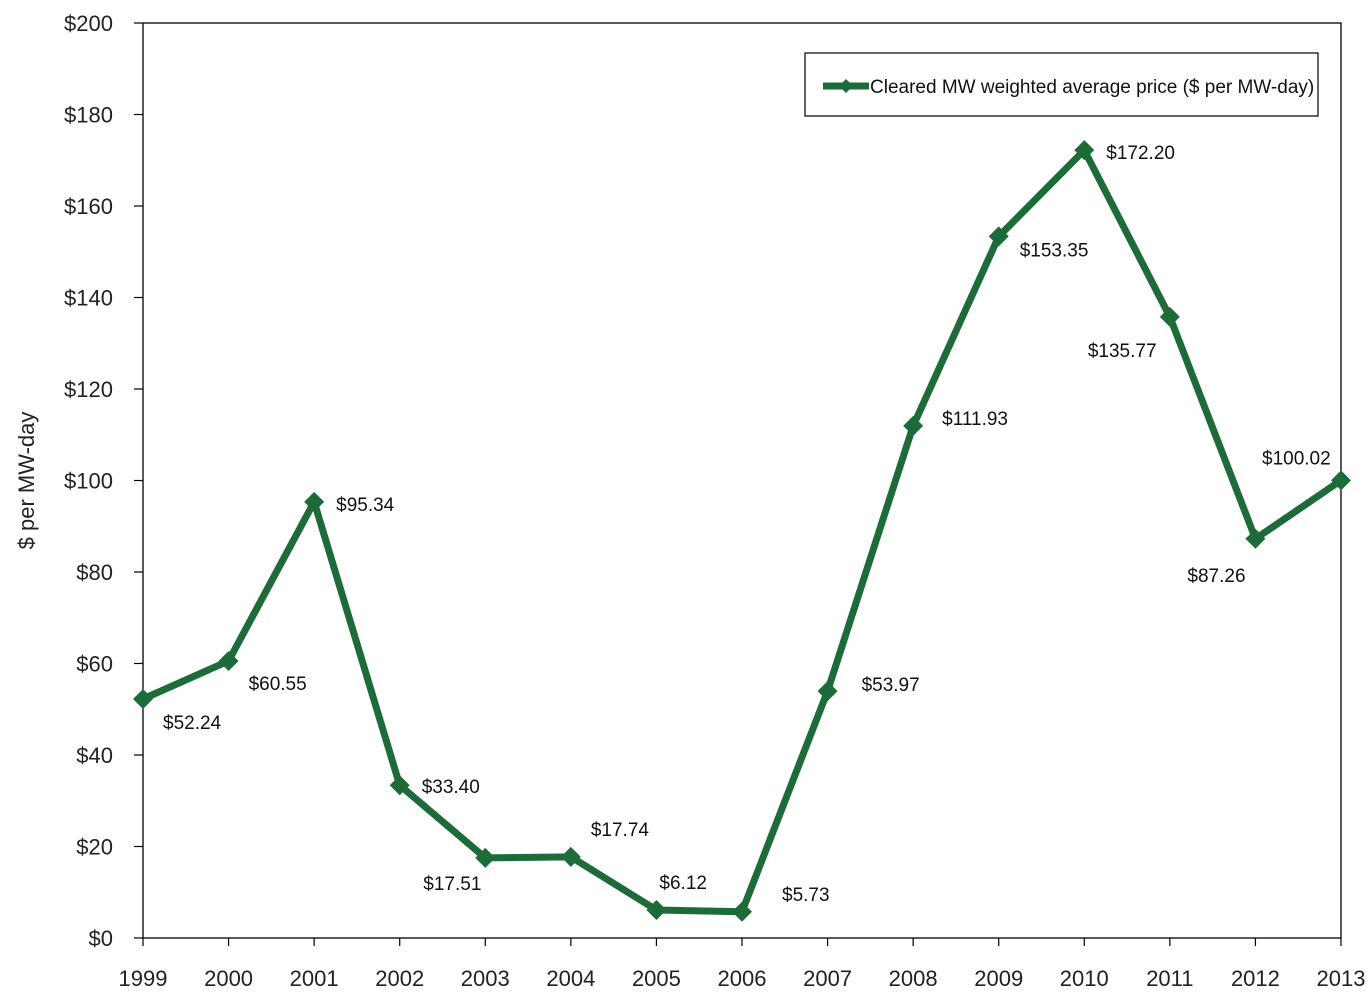  I want to click on x-tick-label: 2007, so click(827, 978).